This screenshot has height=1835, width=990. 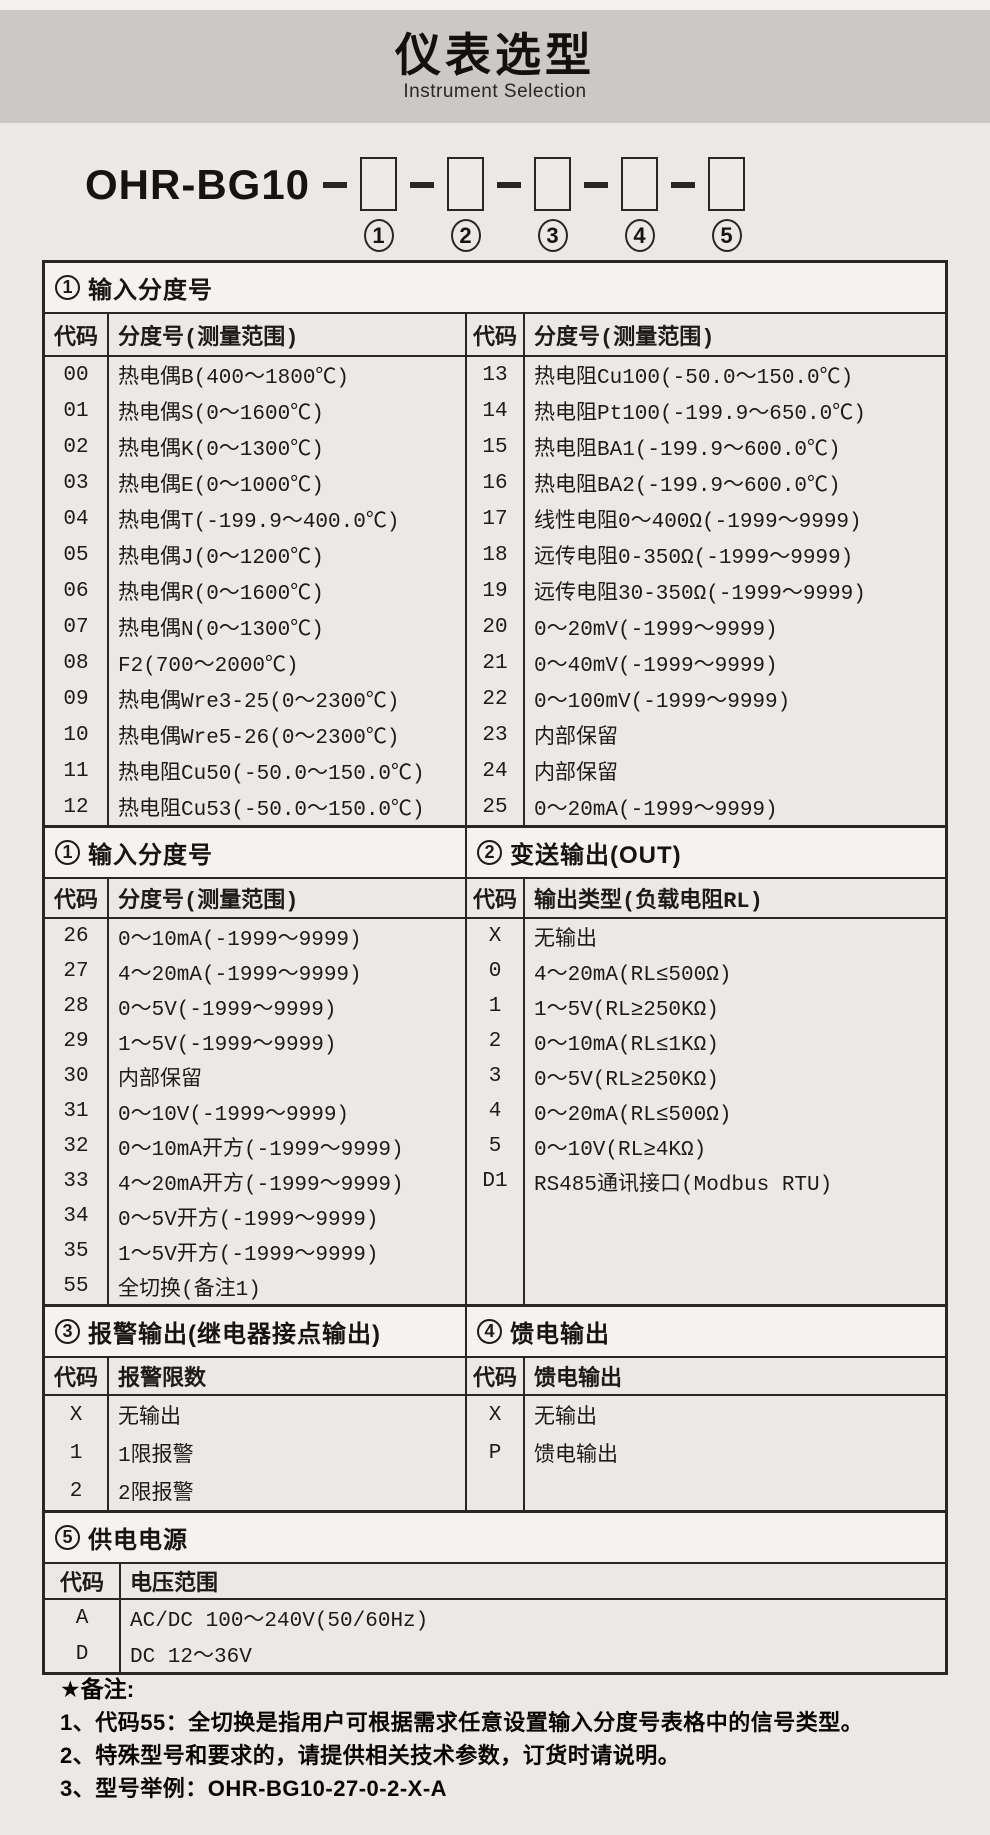 What do you see at coordinates (67, 1331) in the screenshot?
I see `circled-3-icon: 3` at bounding box center [67, 1331].